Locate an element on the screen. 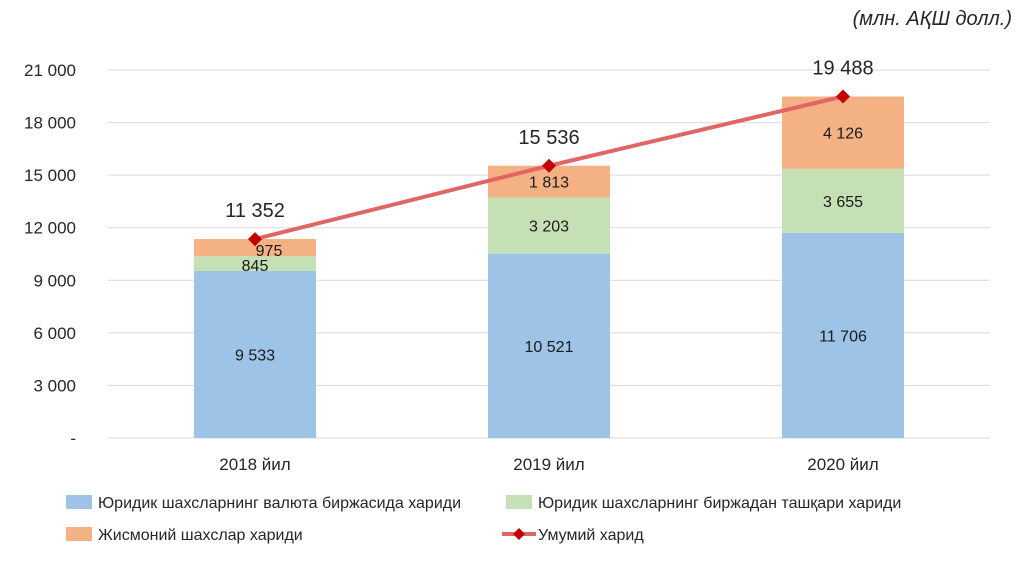  bar-value-label: 11 706 is located at coordinates (843, 336).